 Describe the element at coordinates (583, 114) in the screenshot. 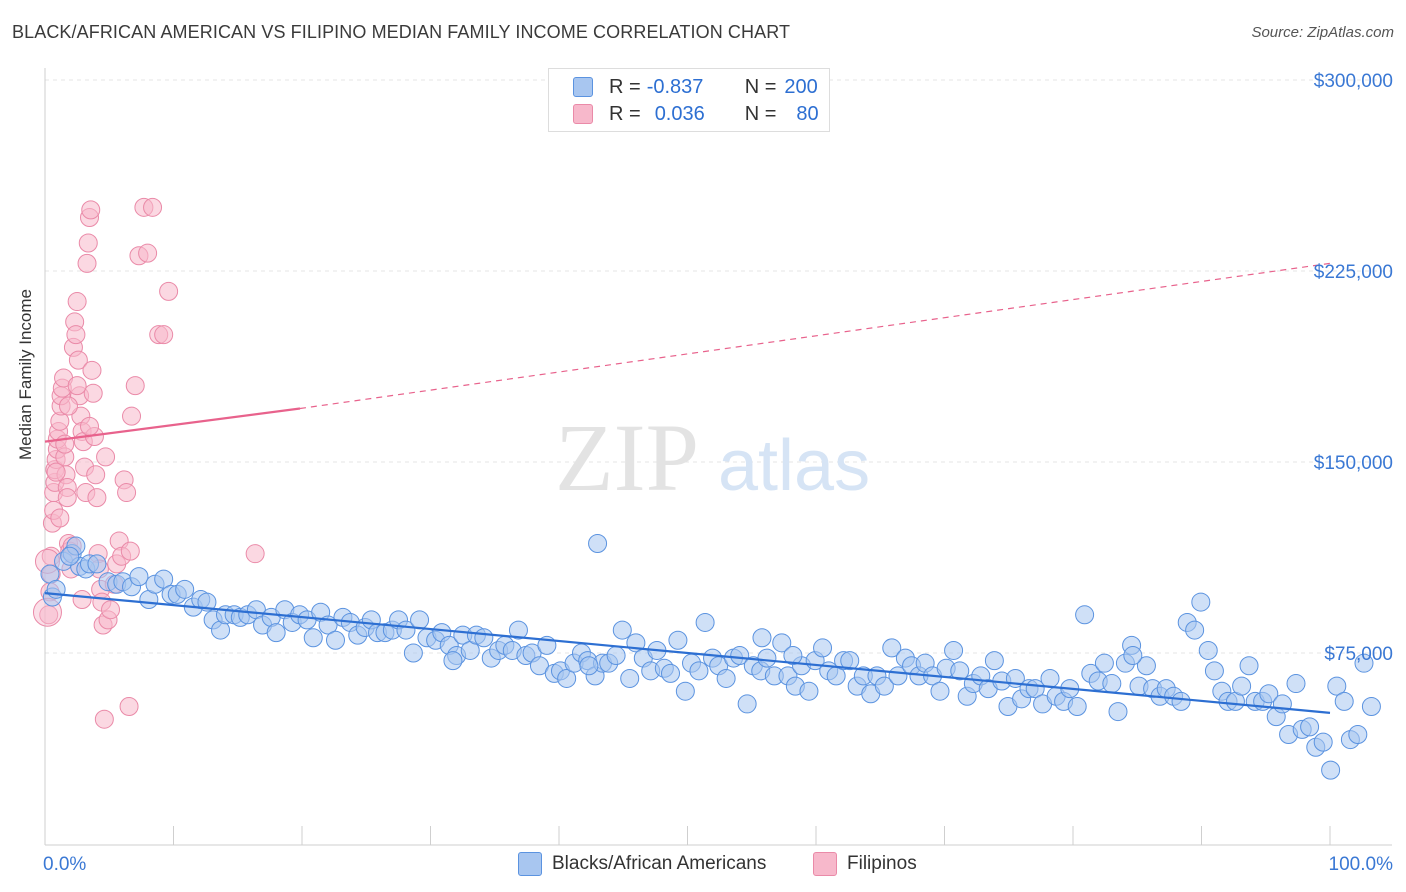

I see `legend-swatch-pink` at that location.